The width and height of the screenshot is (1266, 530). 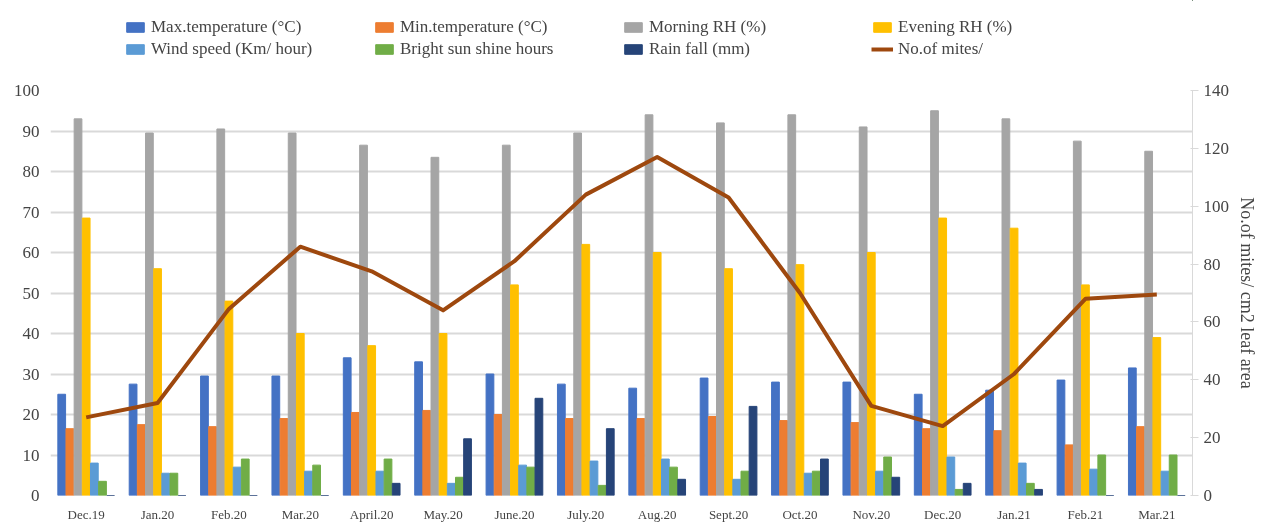 I want to click on x-tick-label: July.20, so click(x=586, y=514).